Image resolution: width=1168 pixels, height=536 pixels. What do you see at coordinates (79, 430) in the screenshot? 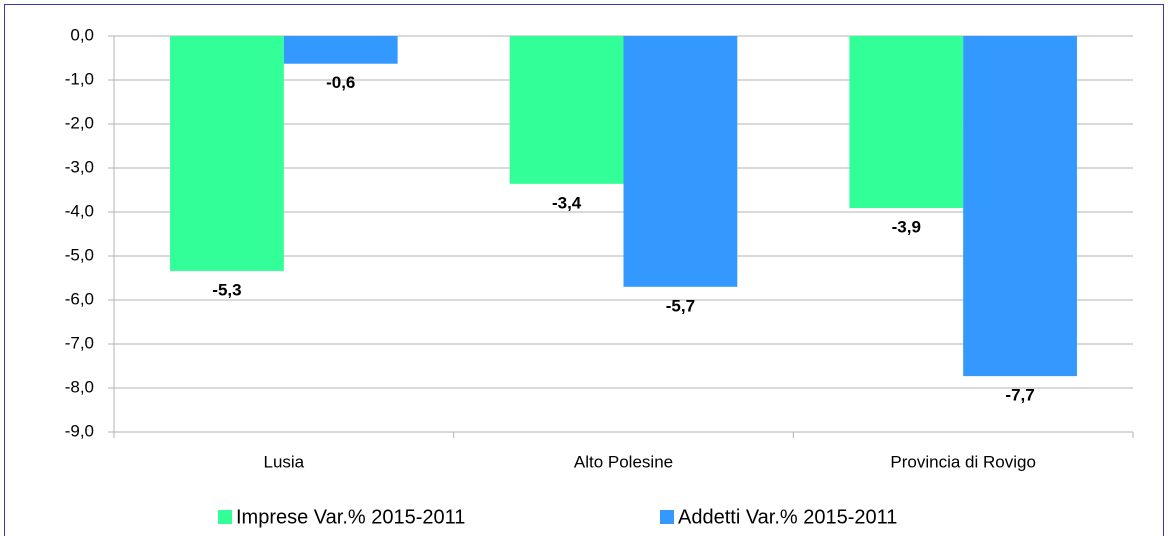
I see `y-tick-label: -9,0` at bounding box center [79, 430].